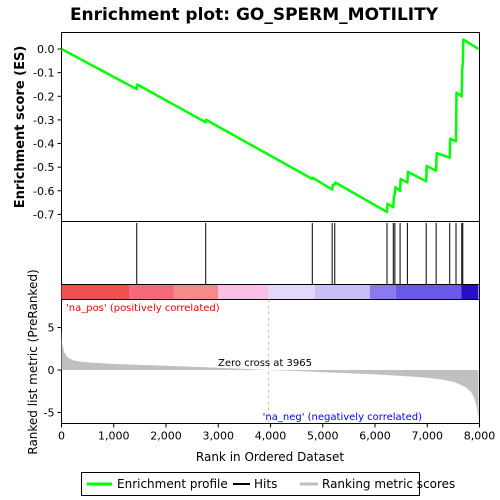  I want to click on es-y-axis: 0.0 -0.1 -0.2 -0.3 -0.4 -0.5 -0.6 -0.7, so click(47, 132).